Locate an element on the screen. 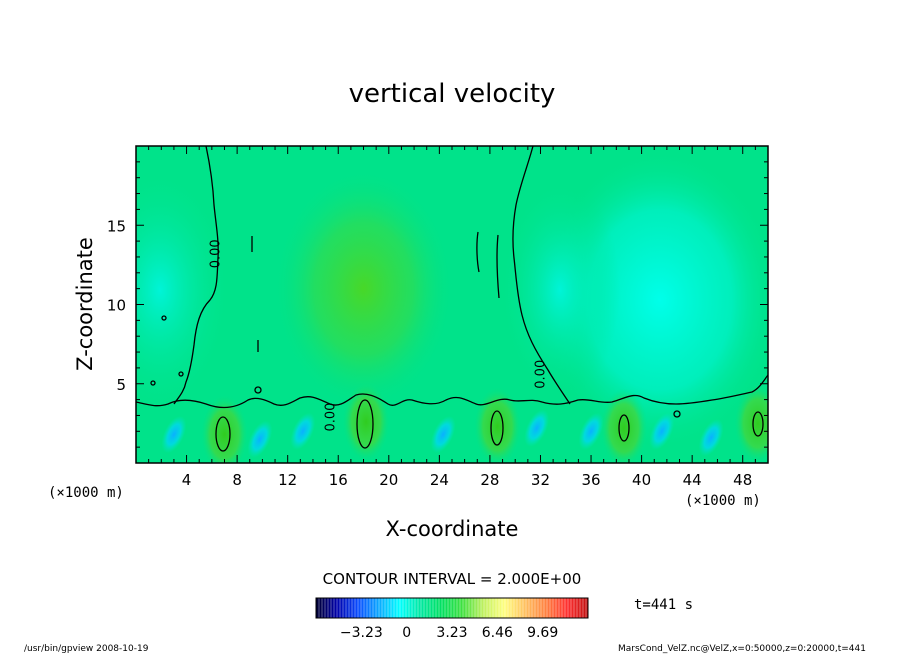  x-tick-label: 36 is located at coordinates (590, 480).